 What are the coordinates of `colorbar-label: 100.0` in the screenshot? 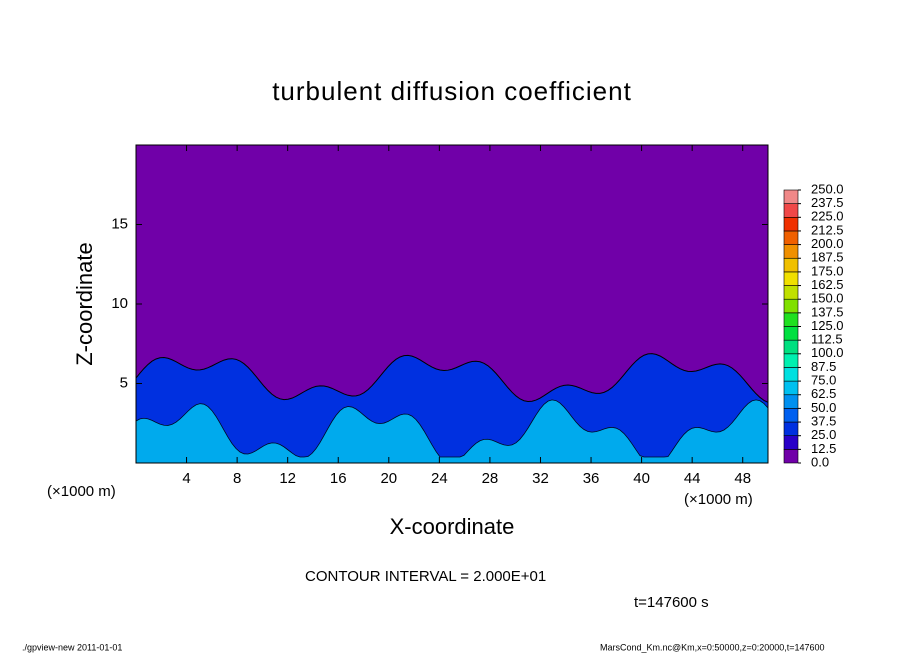 It's located at (827, 352).